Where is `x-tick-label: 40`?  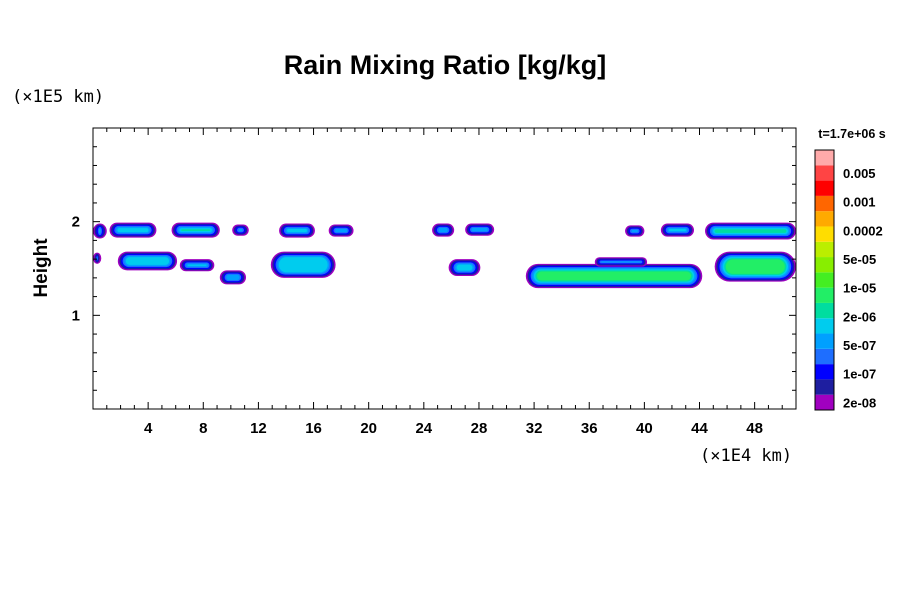
x-tick-label: 40 is located at coordinates (644, 428).